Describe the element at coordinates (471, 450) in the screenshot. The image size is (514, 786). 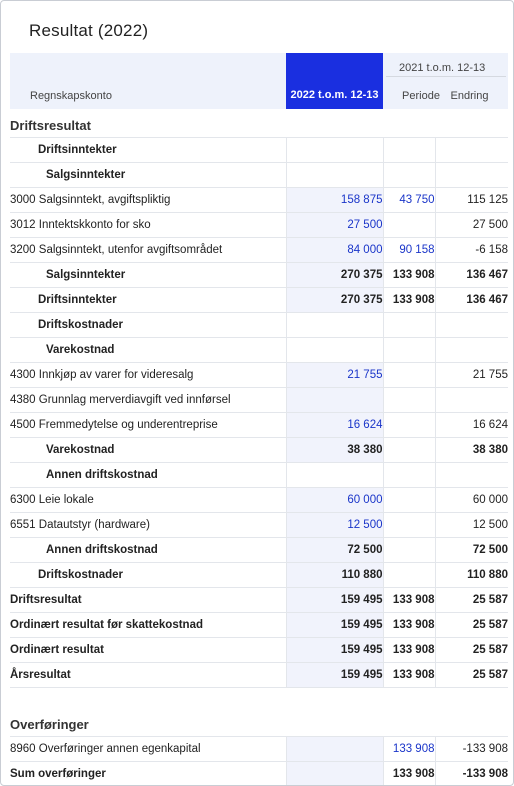
I see `value-change: 38 380` at that location.